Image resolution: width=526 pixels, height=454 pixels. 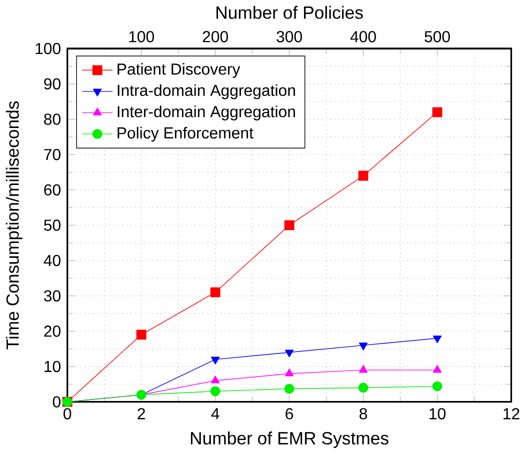 I want to click on x2-tick-label: 500, so click(x=437, y=36).